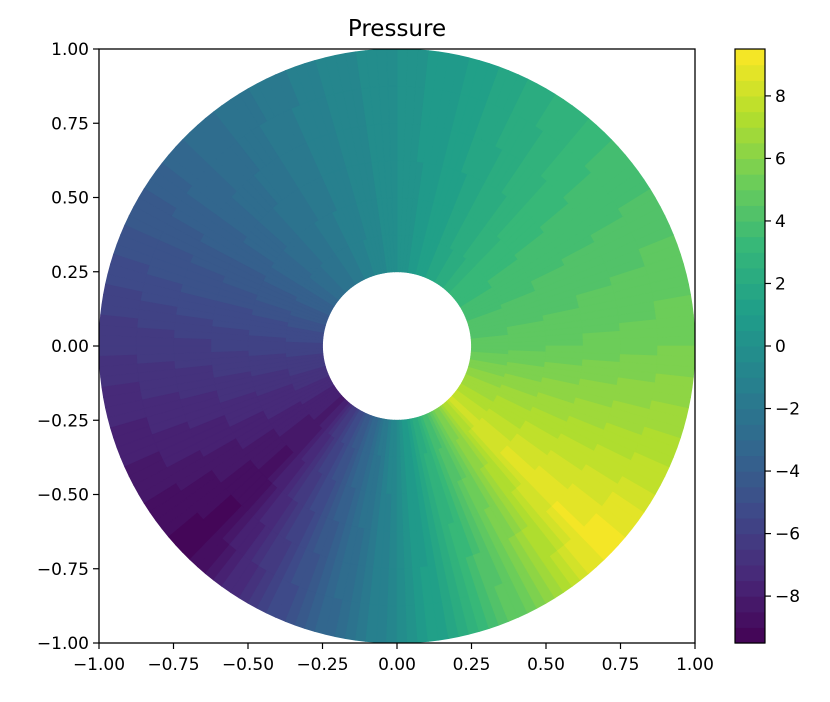 The image size is (830, 702). Describe the element at coordinates (695, 665) in the screenshot. I see `x-tick-label: 1.00` at that location.